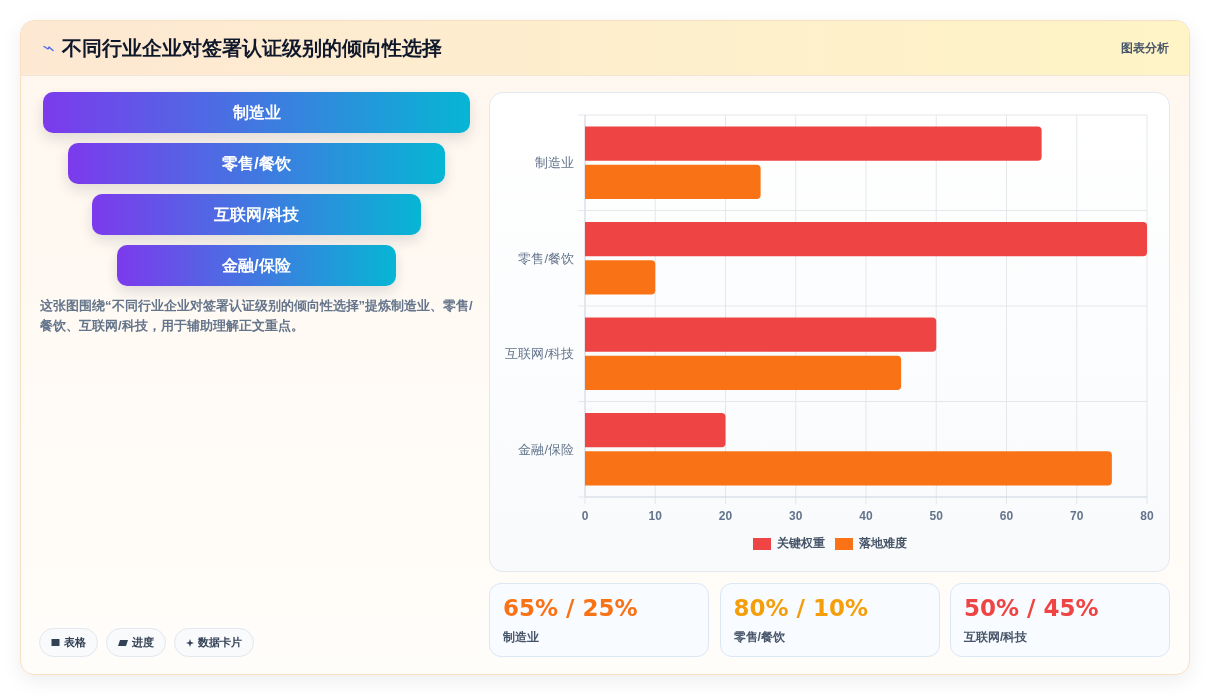 Image resolution: width=1210 pixels, height=696 pixels. What do you see at coordinates (143, 642) in the screenshot?
I see `text: 进度` at bounding box center [143, 642].